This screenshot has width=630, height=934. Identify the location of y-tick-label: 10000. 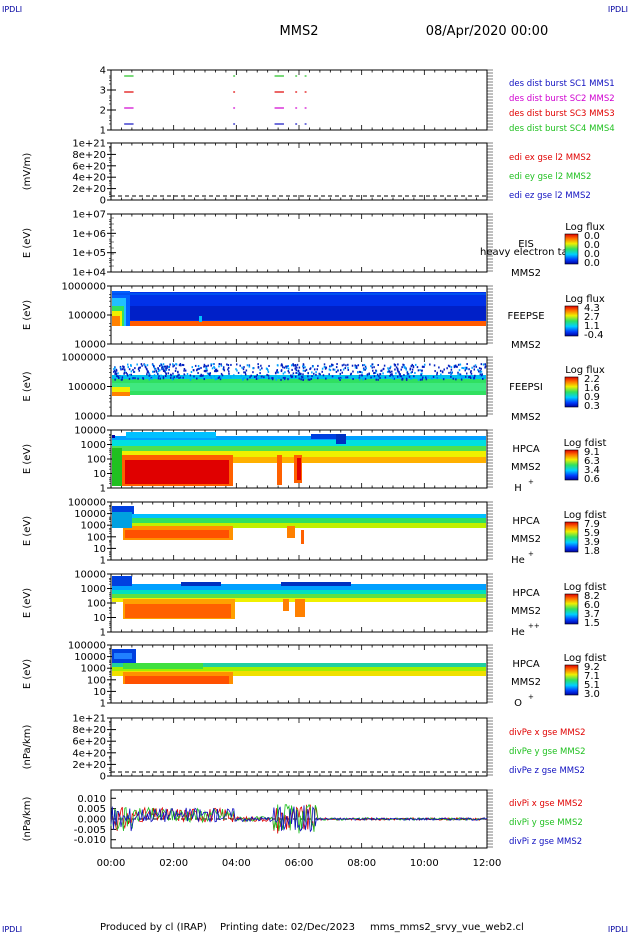
(90, 345).